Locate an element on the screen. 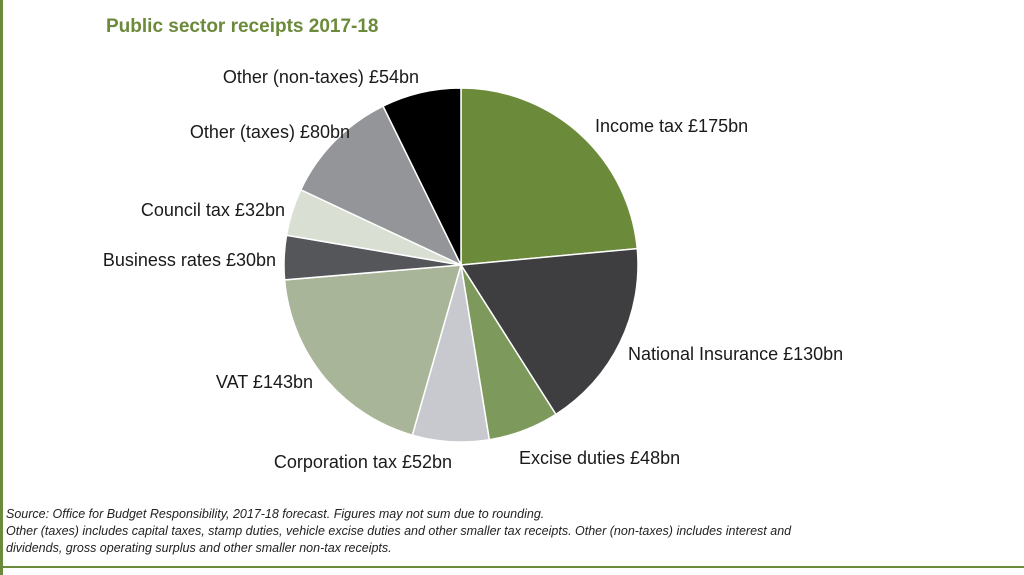  pie-label-business-rates: Business rates £30bn is located at coordinates (189, 260).